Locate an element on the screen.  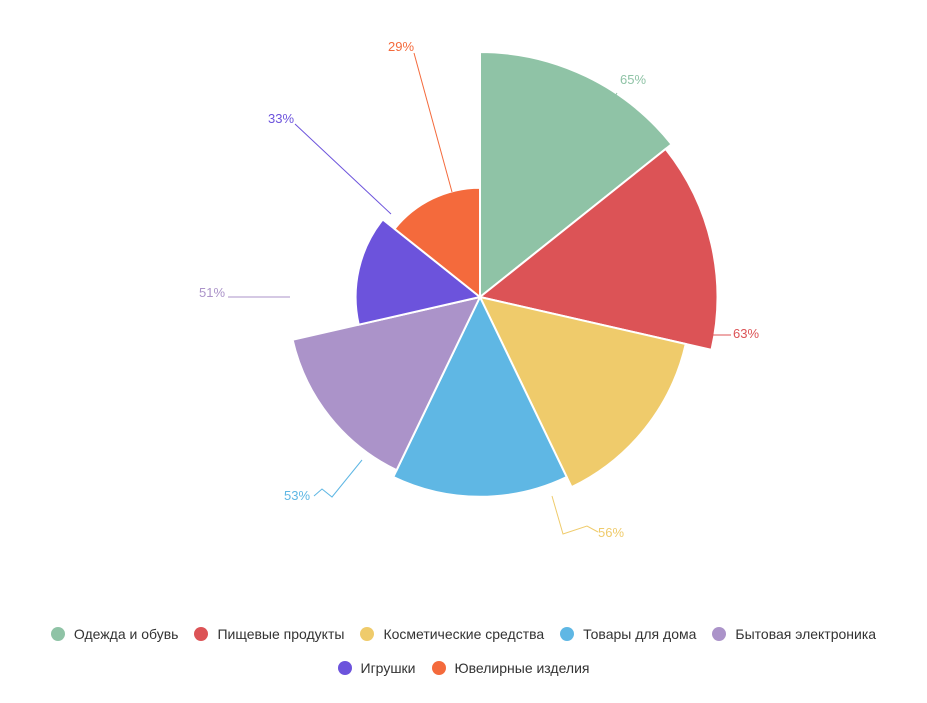
legend-item: Бытовая электроника is located at coordinates (794, 634).